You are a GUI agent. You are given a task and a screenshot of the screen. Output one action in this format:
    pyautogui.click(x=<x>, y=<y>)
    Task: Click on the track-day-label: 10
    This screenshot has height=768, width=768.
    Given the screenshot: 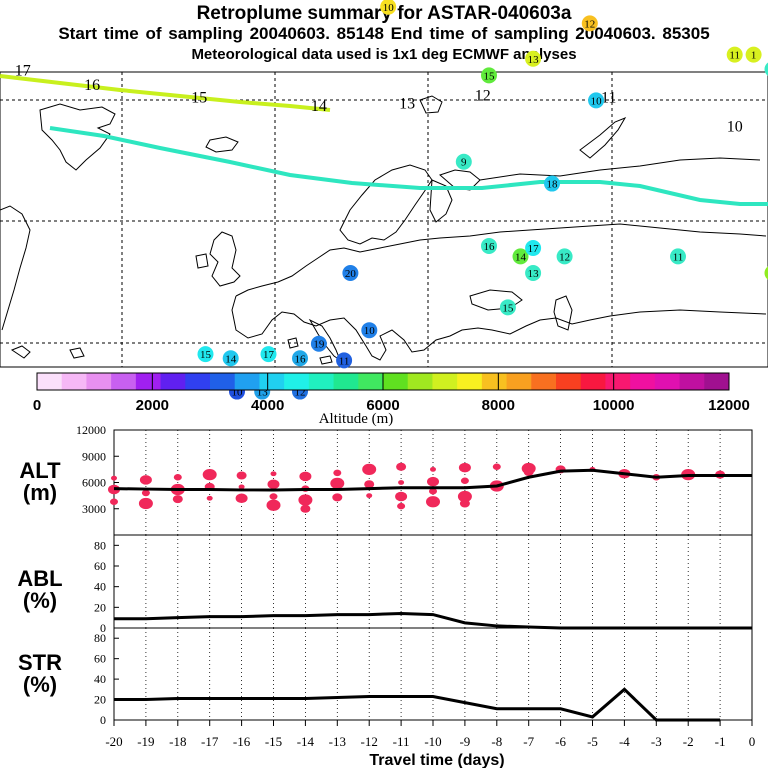 What is the action you would take?
    pyautogui.click(x=735, y=127)
    